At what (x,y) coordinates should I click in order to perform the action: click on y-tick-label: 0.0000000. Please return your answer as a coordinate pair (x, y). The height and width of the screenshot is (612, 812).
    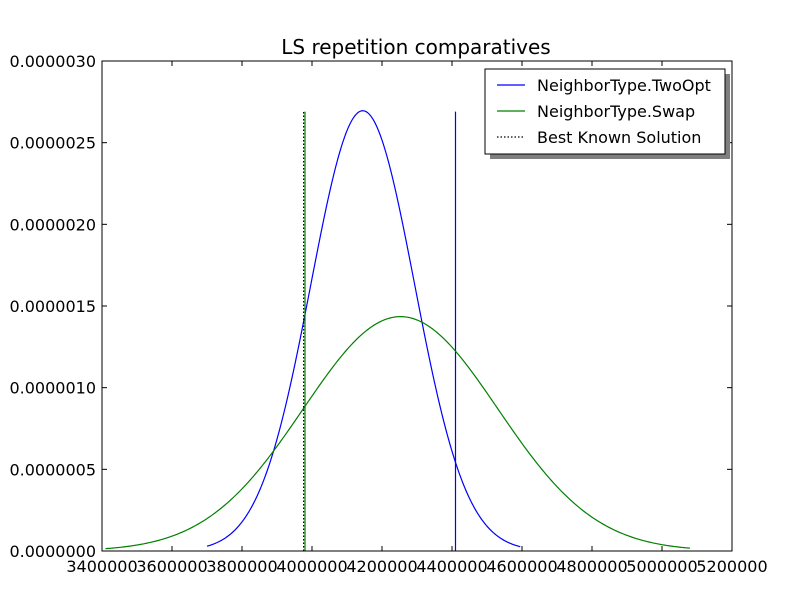
    Looking at the image, I should click on (52, 551).